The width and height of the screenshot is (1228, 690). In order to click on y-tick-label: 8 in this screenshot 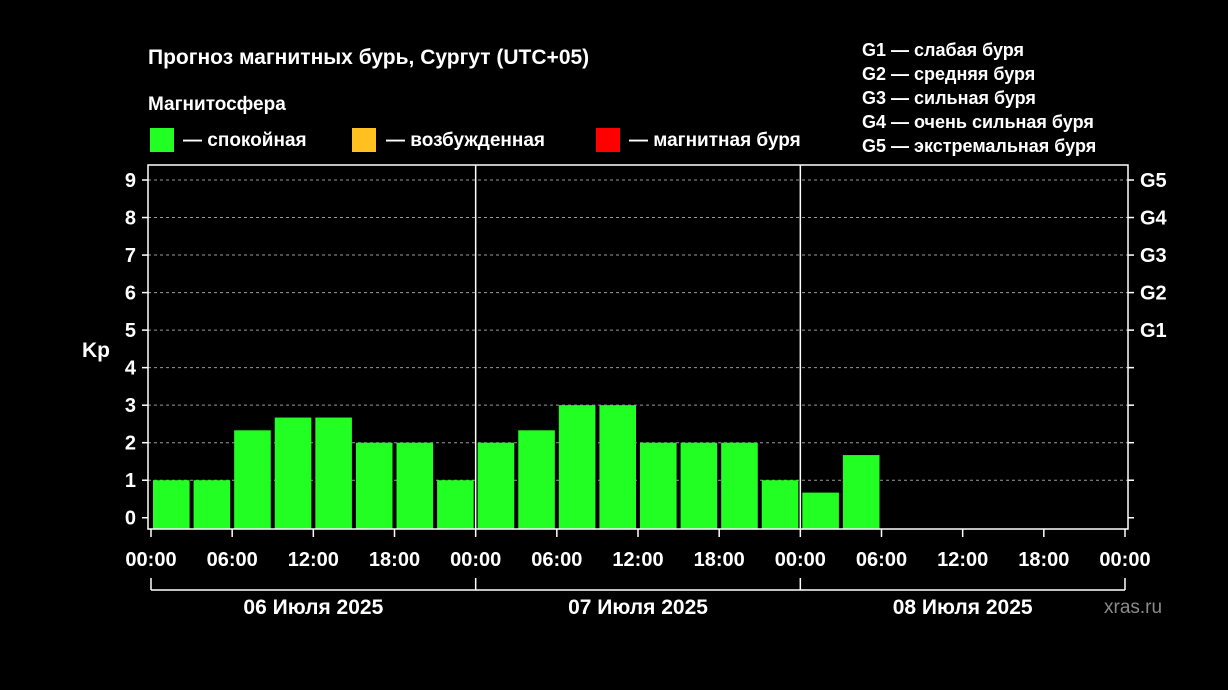, I will do `click(130, 219)`.